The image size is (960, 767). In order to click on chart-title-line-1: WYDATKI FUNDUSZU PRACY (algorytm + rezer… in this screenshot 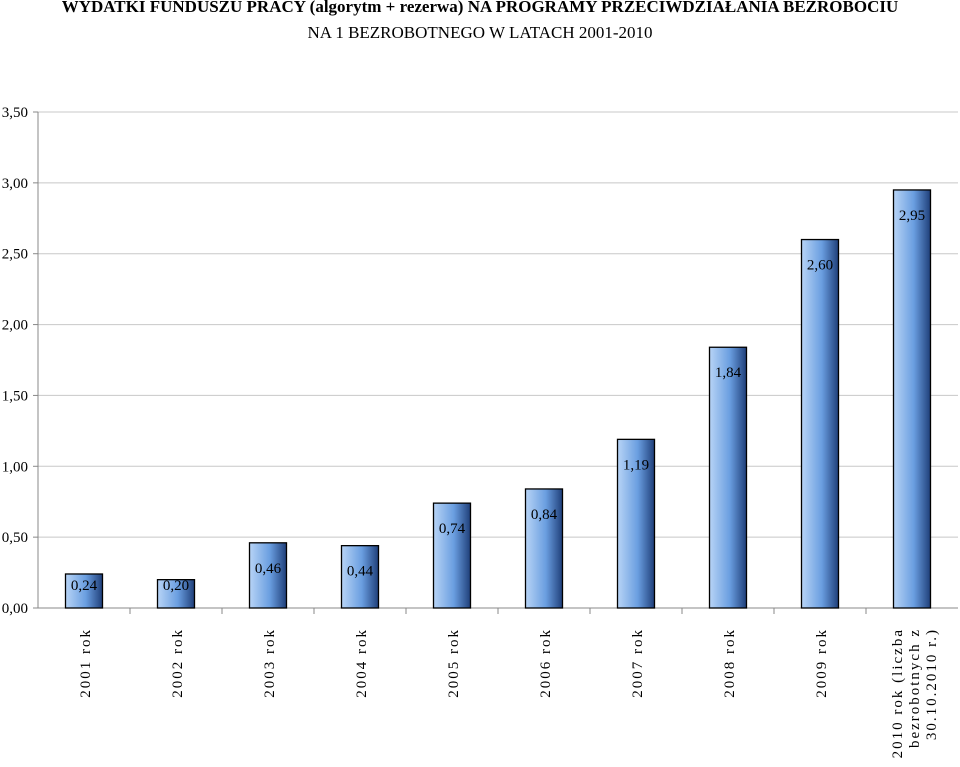, I will do `click(480, 8)`.